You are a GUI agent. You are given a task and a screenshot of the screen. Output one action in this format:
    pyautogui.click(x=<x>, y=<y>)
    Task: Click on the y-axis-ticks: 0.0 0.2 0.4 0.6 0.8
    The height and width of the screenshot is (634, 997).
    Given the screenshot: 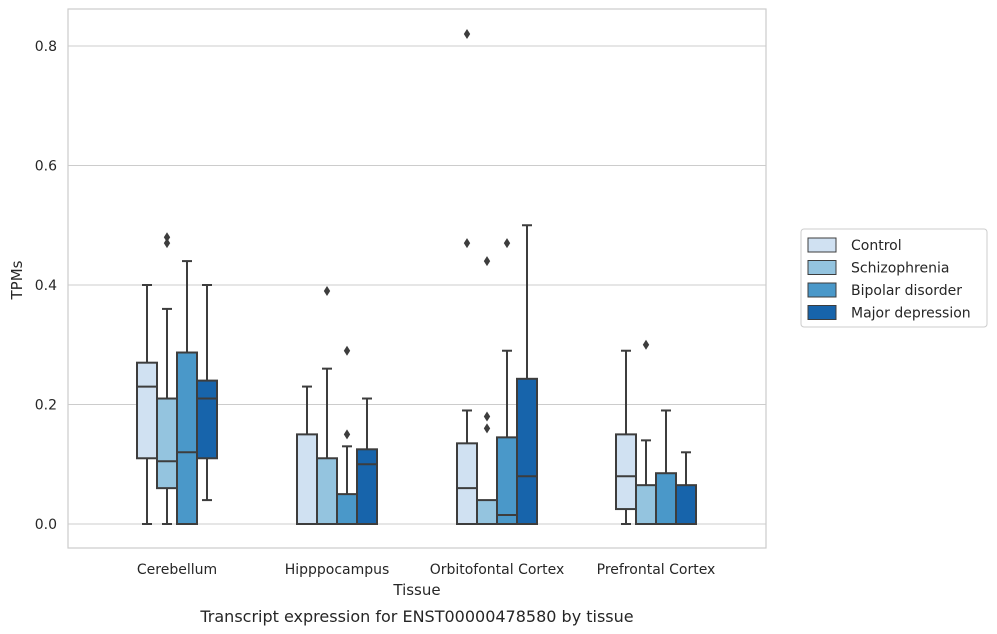 What is the action you would take?
    pyautogui.click(x=46, y=286)
    